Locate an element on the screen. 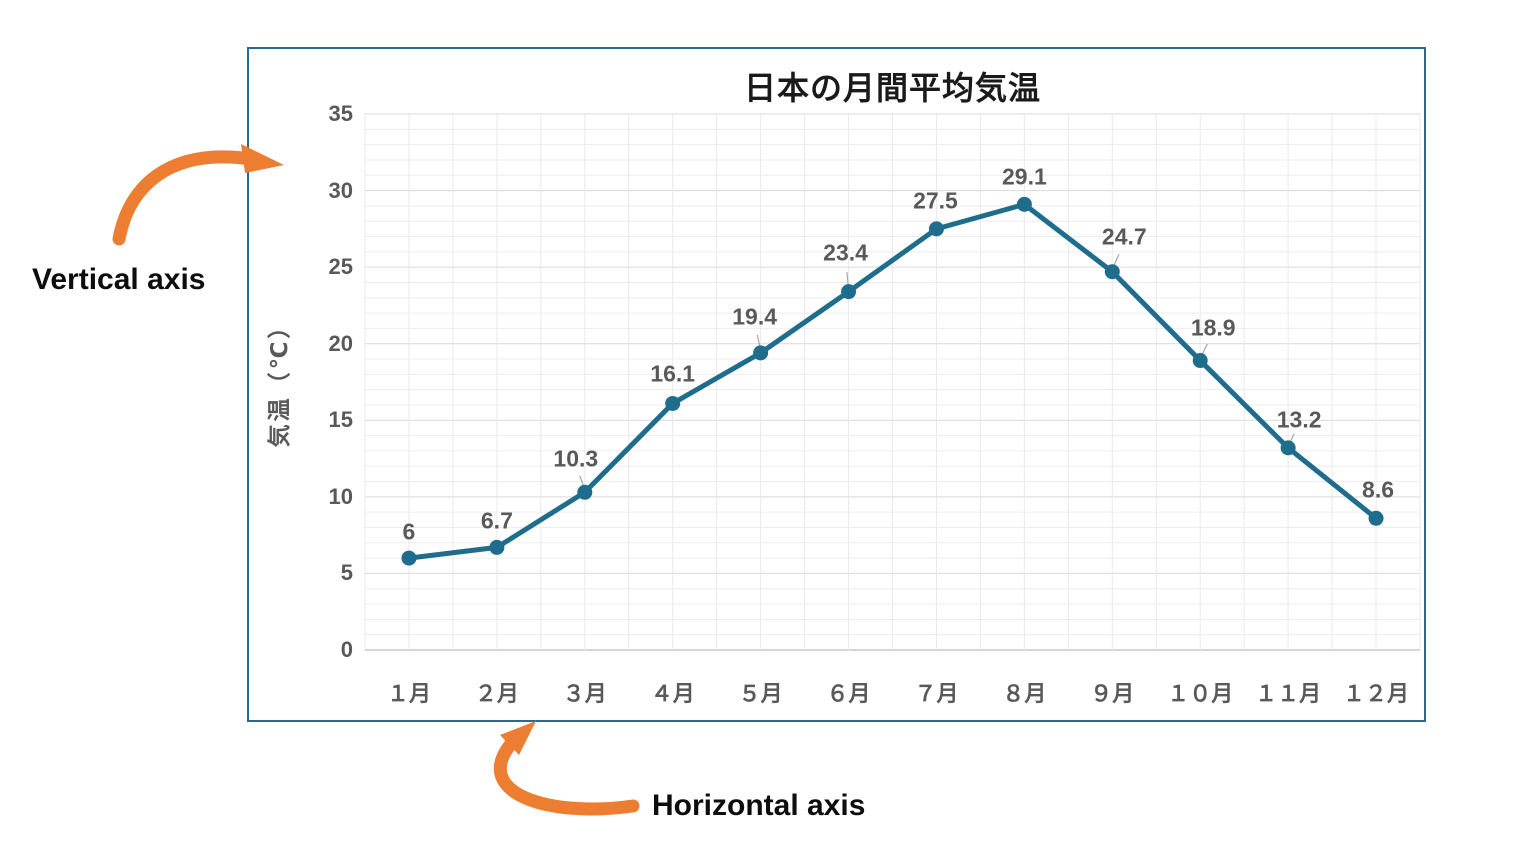  x-tick-label: １０月 is located at coordinates (1200, 693).